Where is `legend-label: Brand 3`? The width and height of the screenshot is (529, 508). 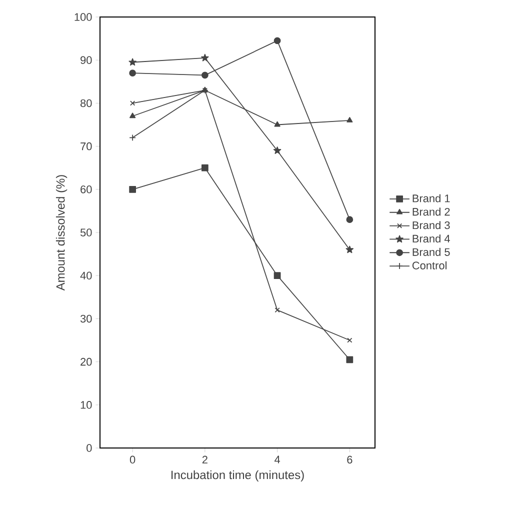
legend-label: Brand 3 is located at coordinates (431, 225).